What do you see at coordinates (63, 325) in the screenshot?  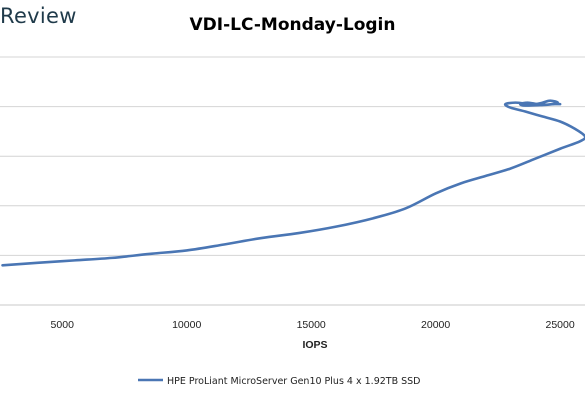 I see `x-tick-label: 5000` at bounding box center [63, 325].